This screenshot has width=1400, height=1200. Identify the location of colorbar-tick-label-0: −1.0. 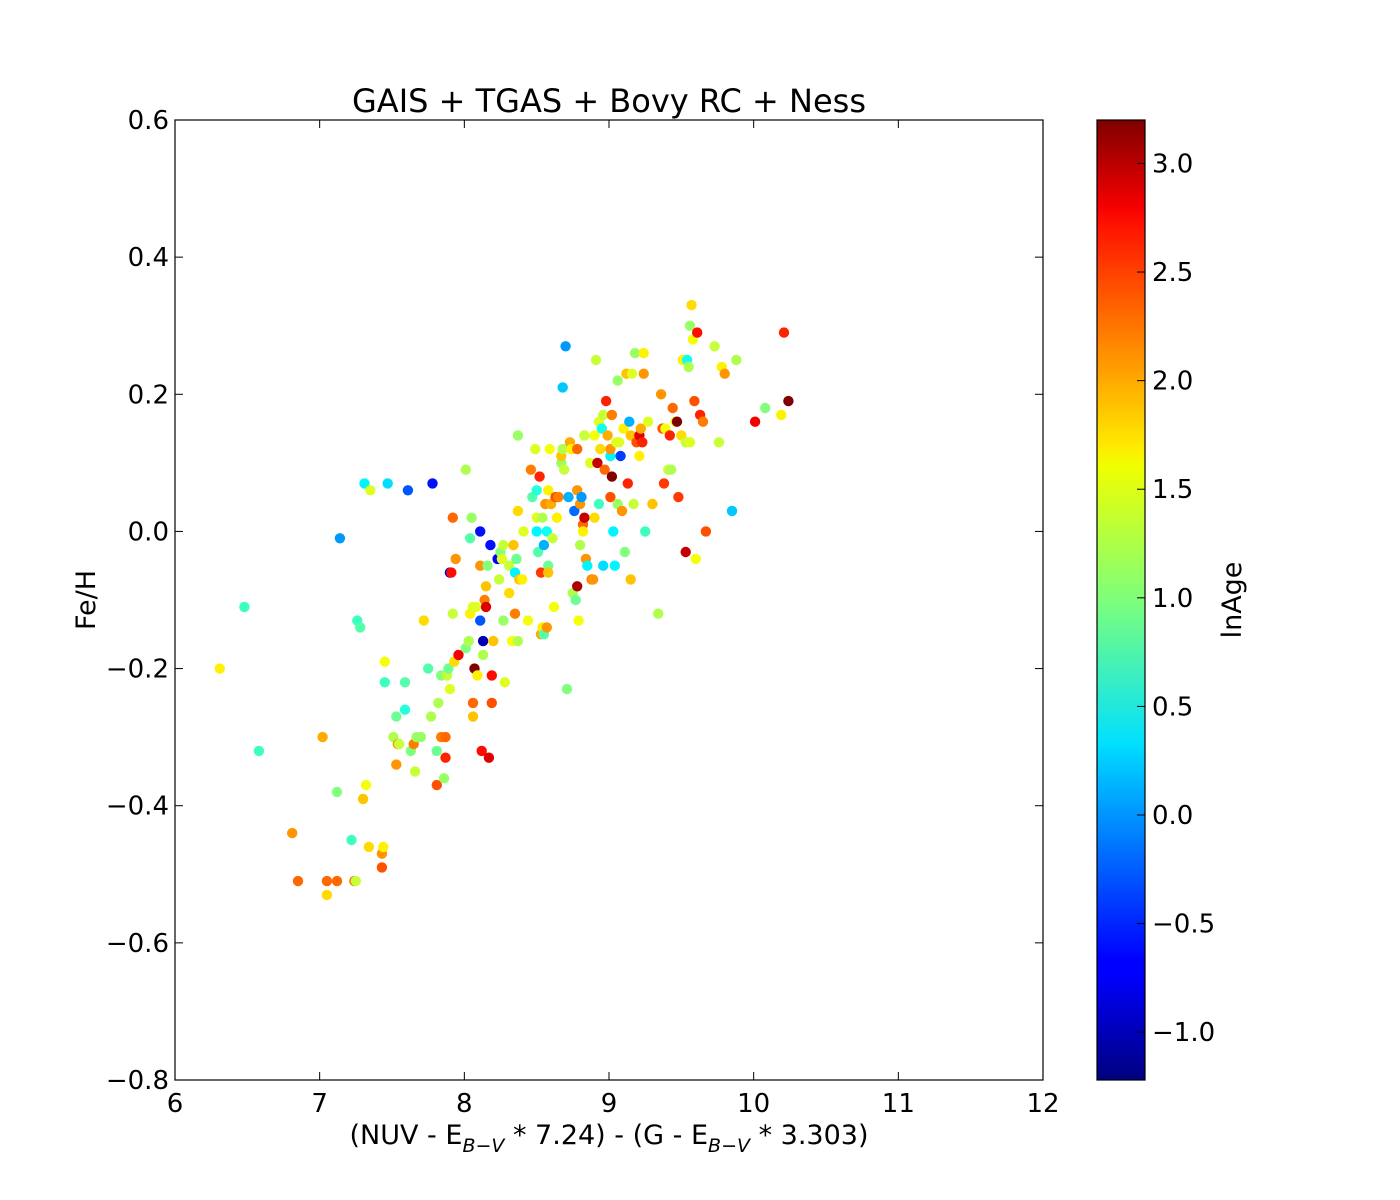
(1183, 1033).